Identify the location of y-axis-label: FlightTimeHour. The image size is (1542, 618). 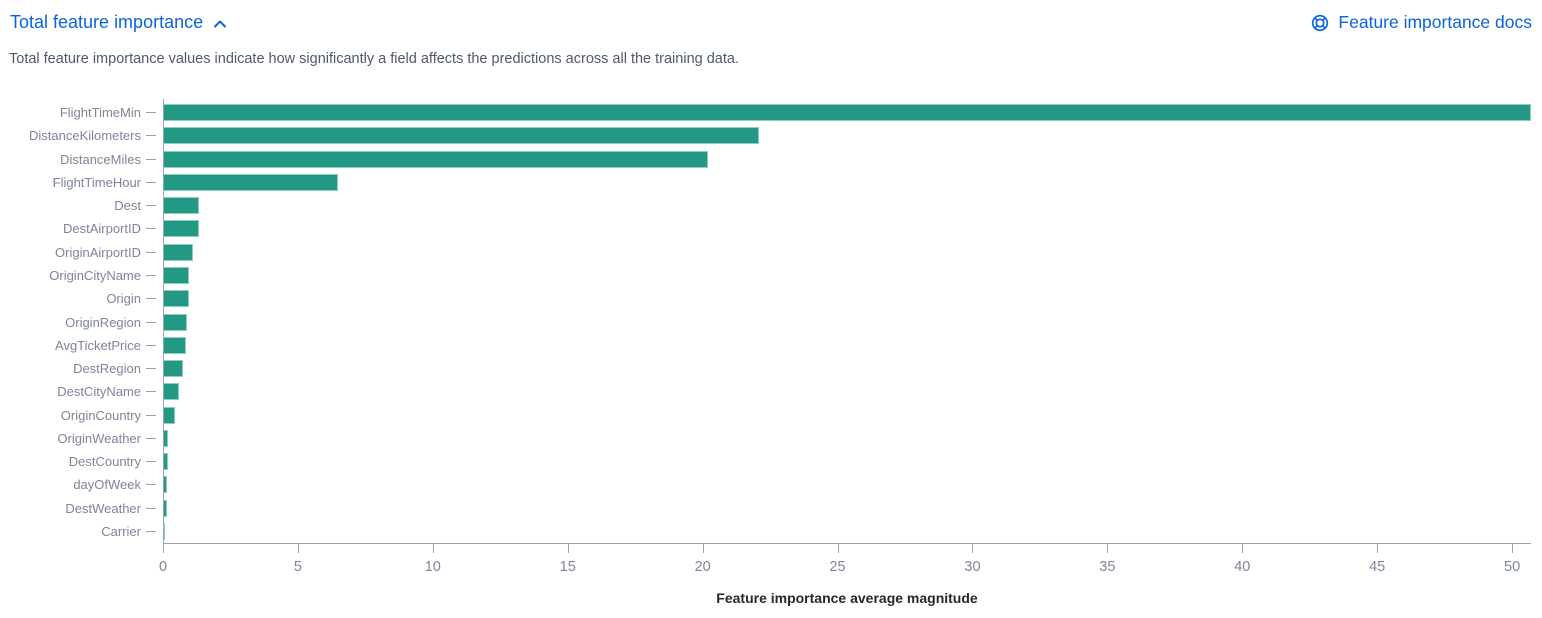
(96, 182).